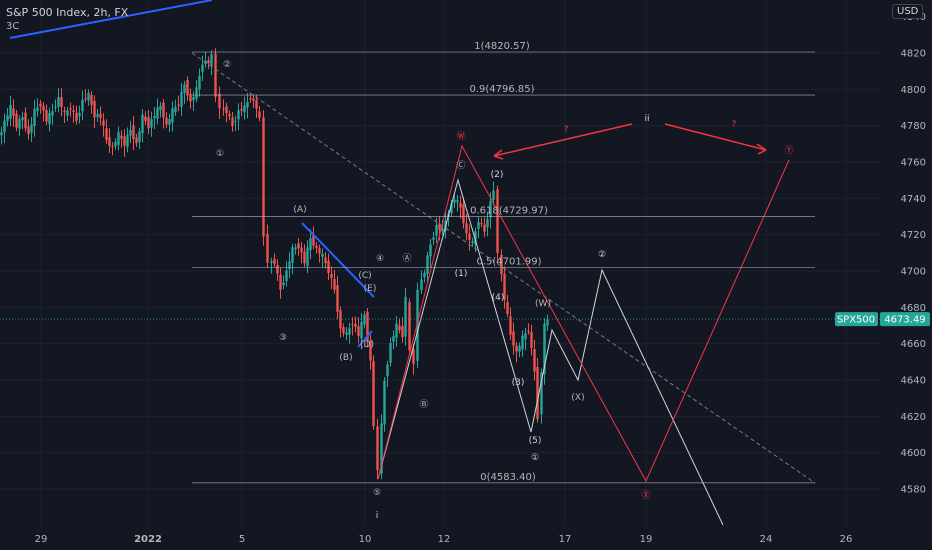 This screenshot has height=550, width=932. Describe the element at coordinates (406, 258) in the screenshot. I see `wave-label: Ⓐ` at that location.